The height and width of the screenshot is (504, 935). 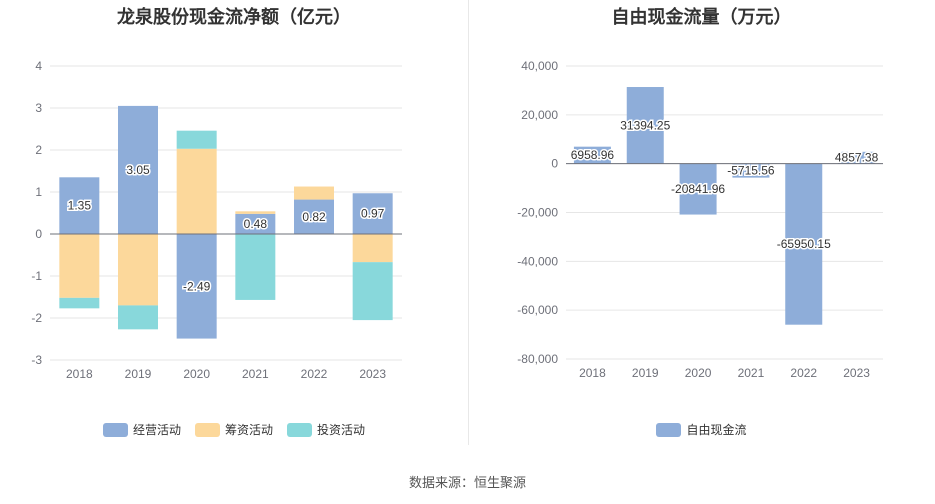 What do you see at coordinates (38, 108) in the screenshot?
I see `y-tick-label: 3` at bounding box center [38, 108].